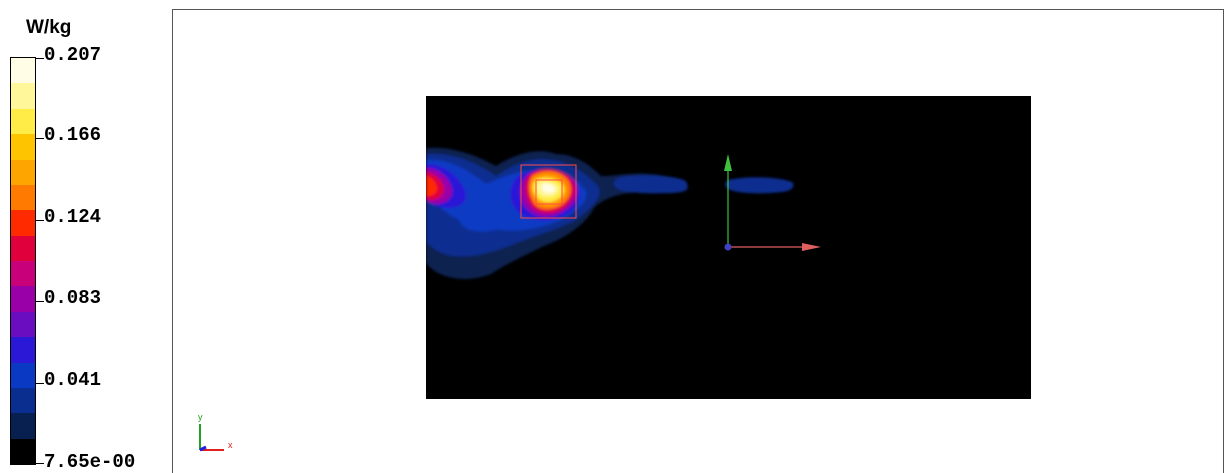 The height and width of the screenshot is (473, 1228). What do you see at coordinates (203, 448) in the screenshot?
I see `mini-z-axis` at bounding box center [203, 448].